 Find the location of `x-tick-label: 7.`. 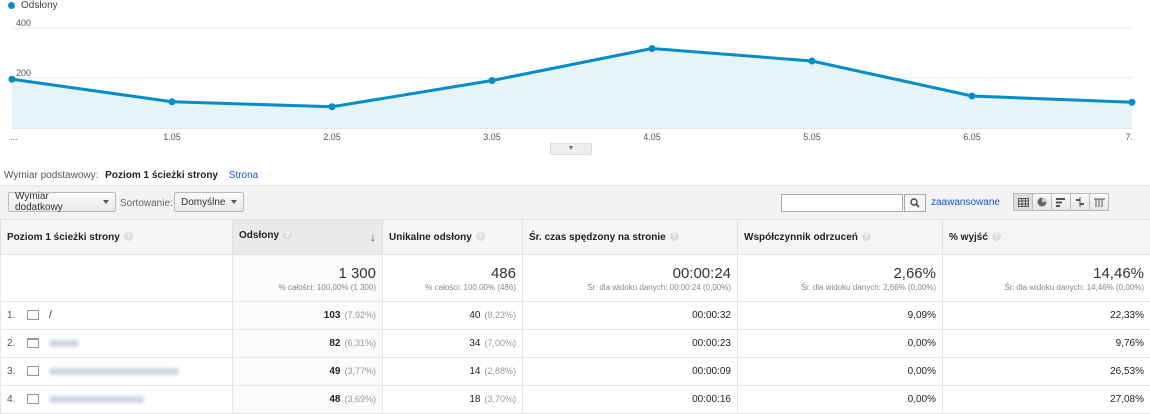

x-tick-label: 7. is located at coordinates (1129, 137).